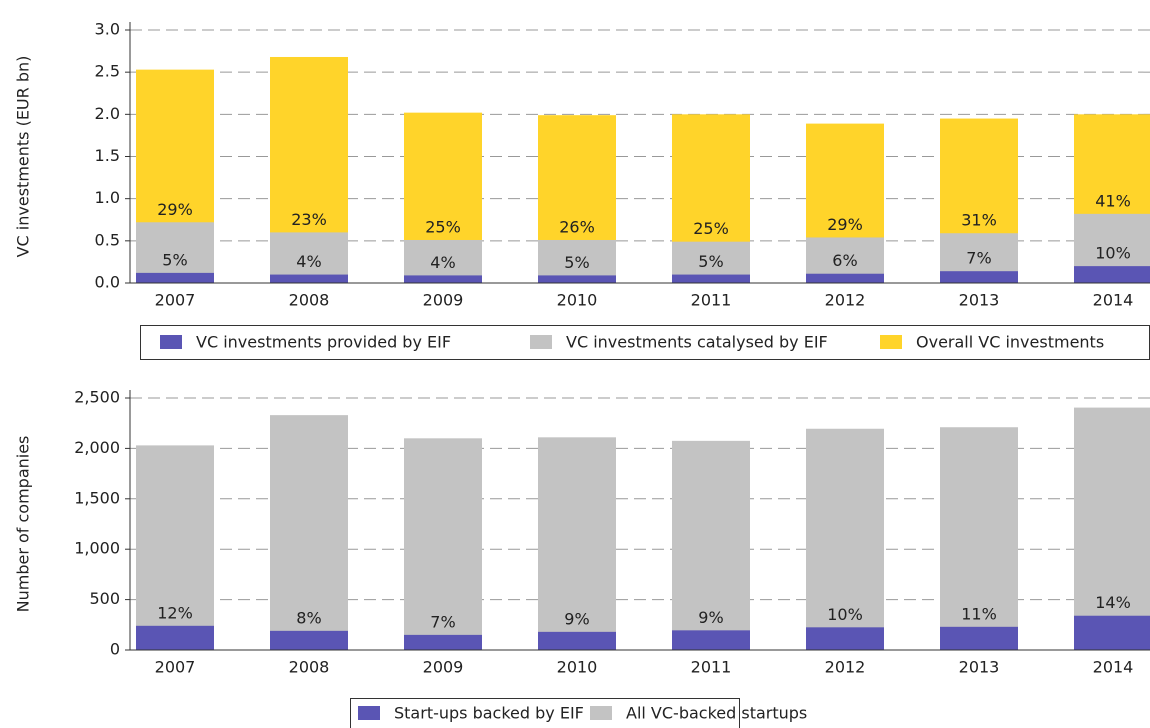 Image resolution: width=1150 pixels, height=728 pixels. Describe the element at coordinates (1113, 200) in the screenshot. I see `share-label: 41%` at that location.